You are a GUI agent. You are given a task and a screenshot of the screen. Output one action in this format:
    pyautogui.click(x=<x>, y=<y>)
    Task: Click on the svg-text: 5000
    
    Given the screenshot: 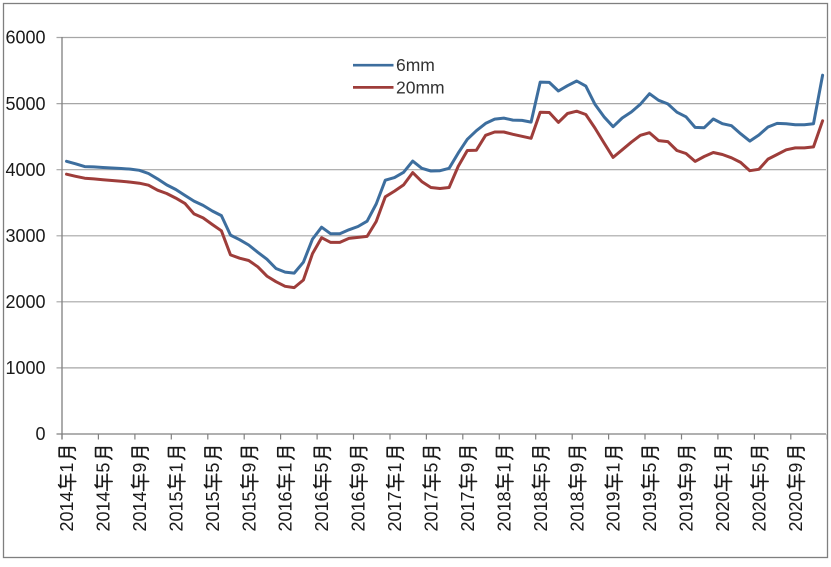 What is the action you would take?
    pyautogui.click(x=25, y=104)
    